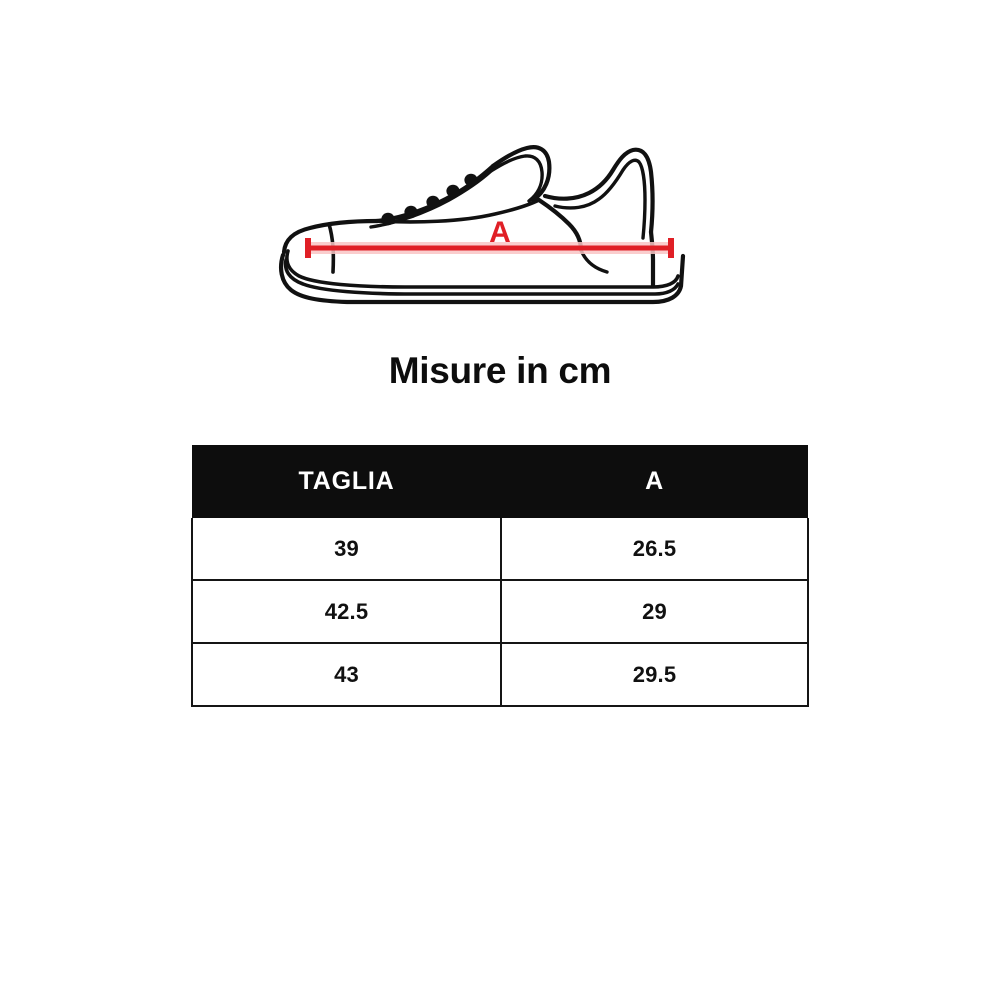 The width and height of the screenshot is (1000, 1000). I want to click on table-row: 39 26.5, so click(500, 549).